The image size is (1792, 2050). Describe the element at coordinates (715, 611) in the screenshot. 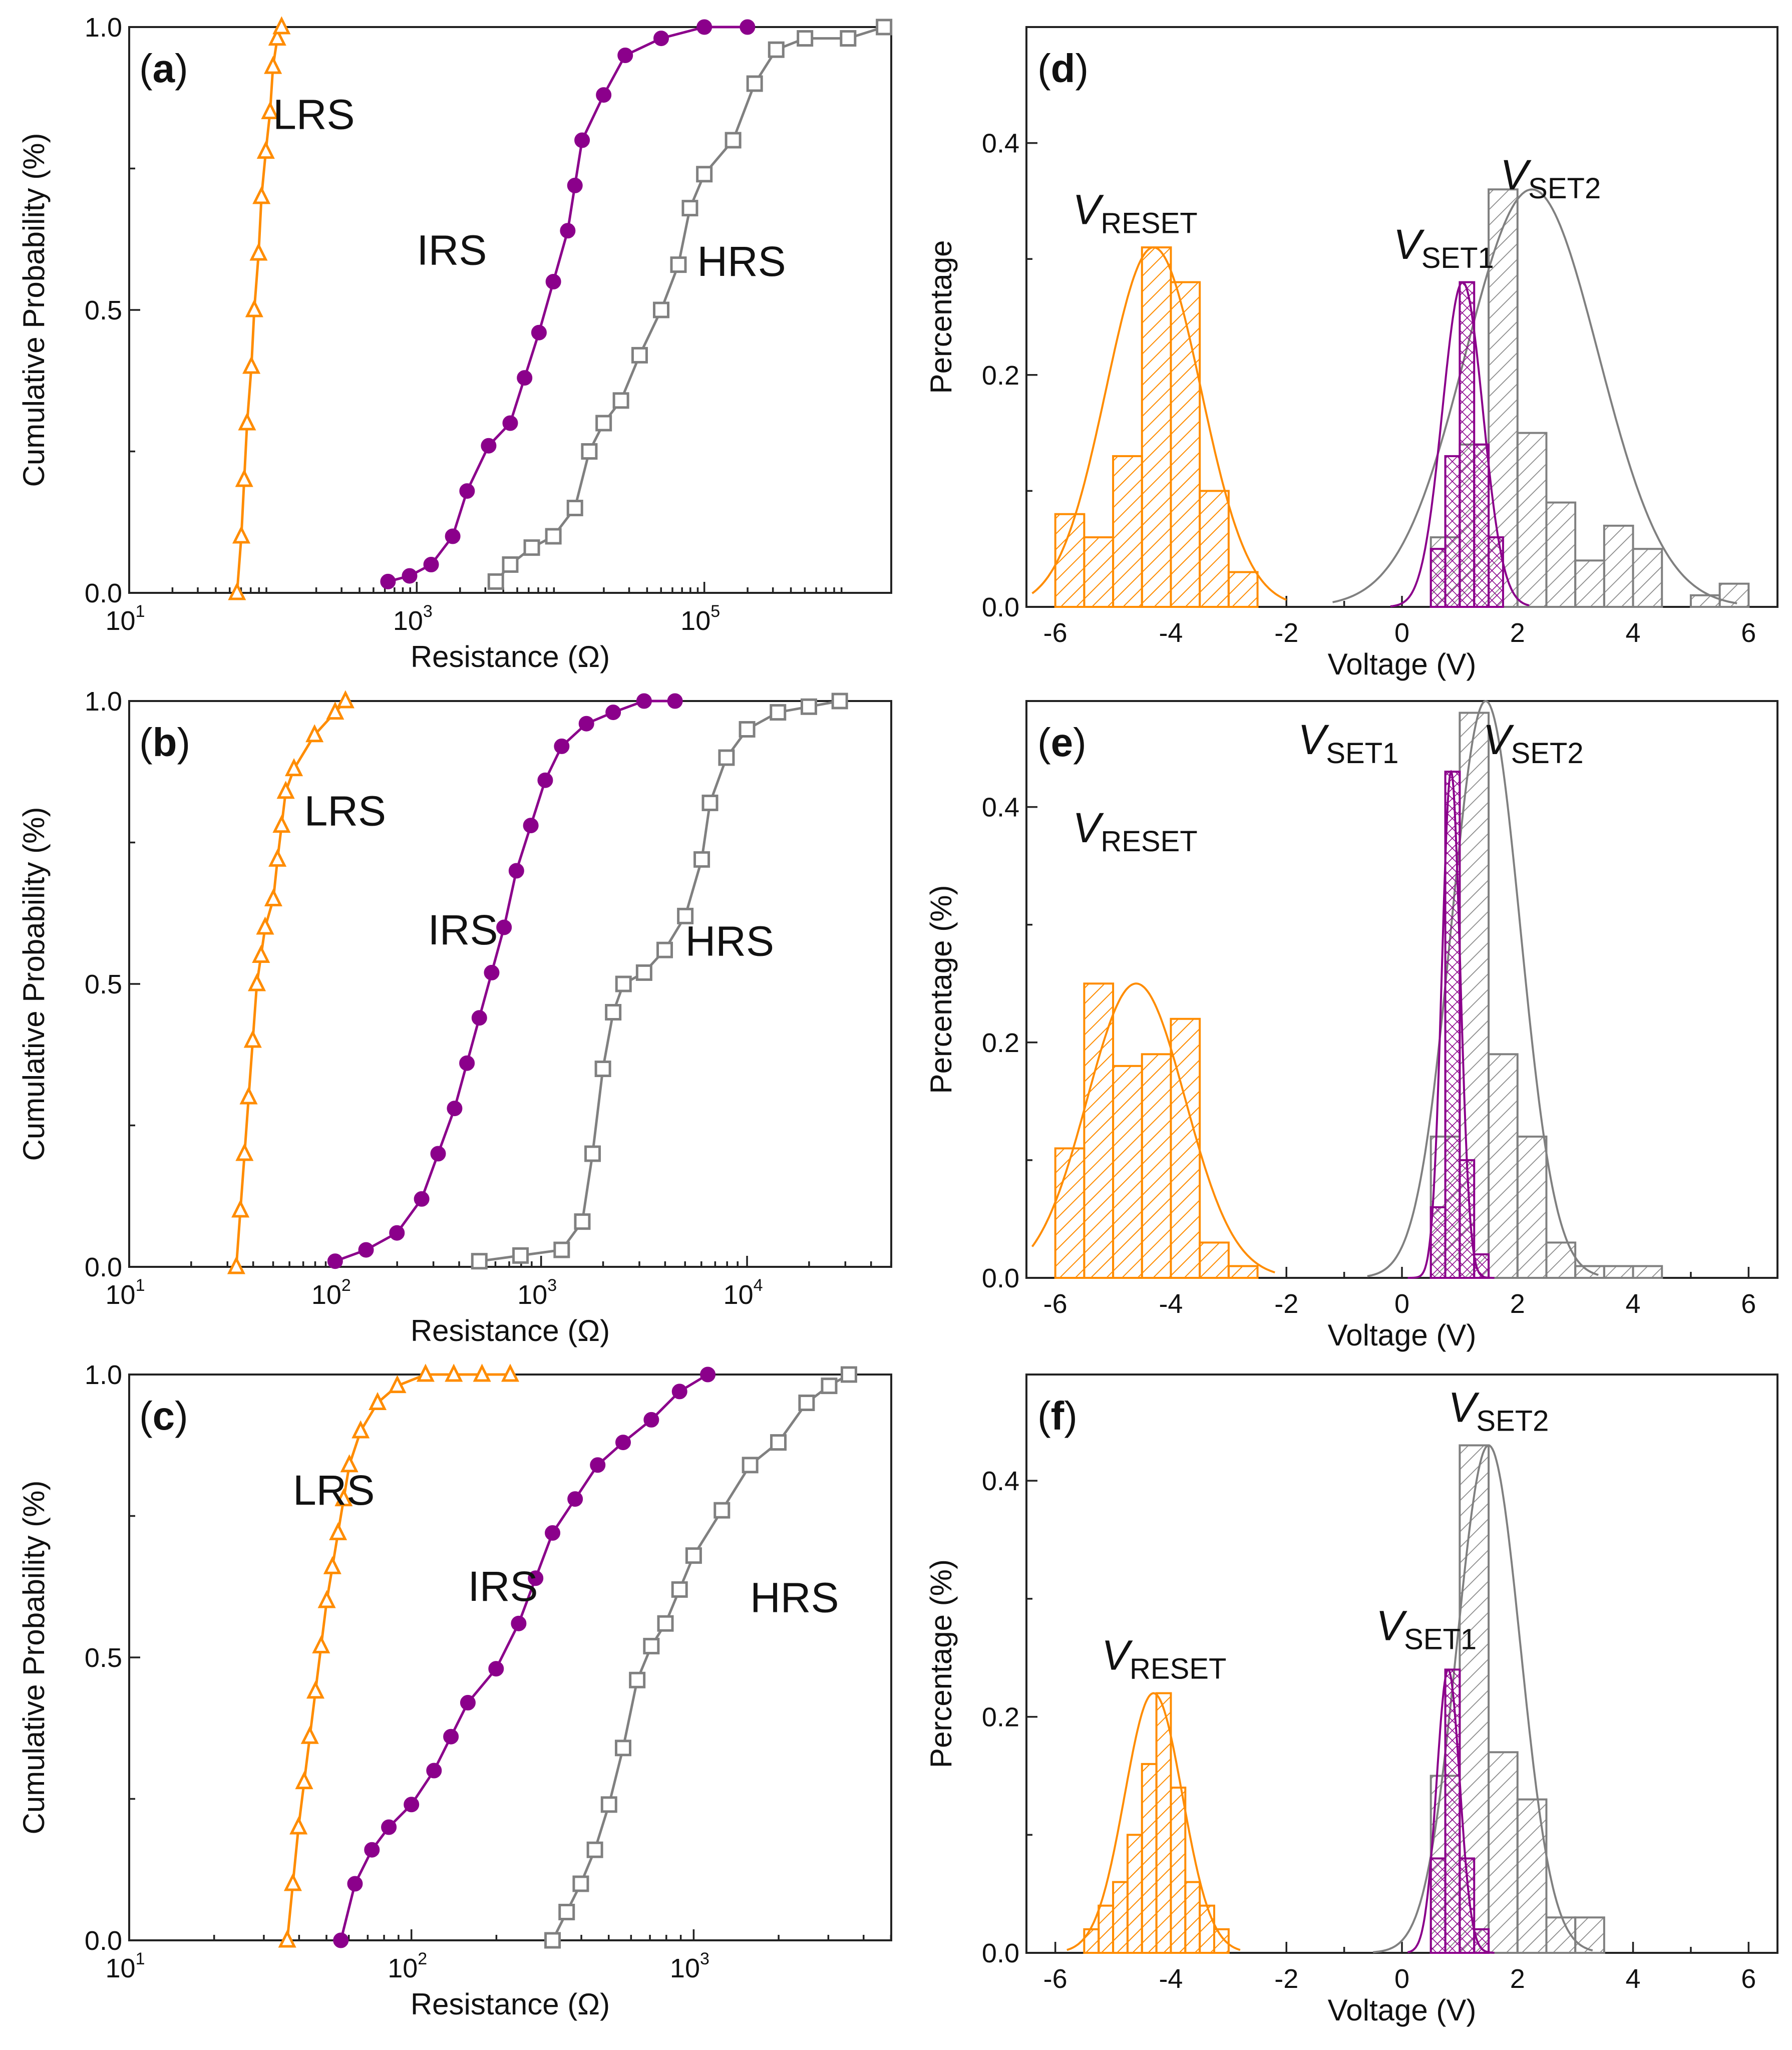

I see `x-tick-exp: 5` at that location.